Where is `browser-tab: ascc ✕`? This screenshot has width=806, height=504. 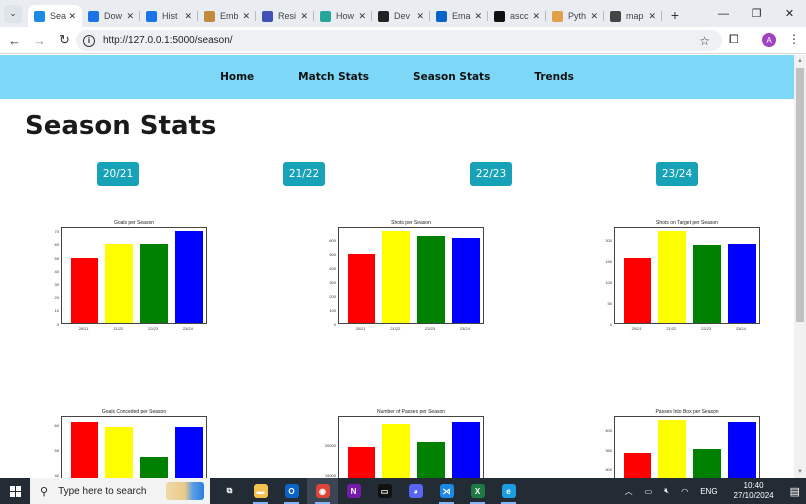
browser-tab: ascc ✕ is located at coordinates (517, 16).